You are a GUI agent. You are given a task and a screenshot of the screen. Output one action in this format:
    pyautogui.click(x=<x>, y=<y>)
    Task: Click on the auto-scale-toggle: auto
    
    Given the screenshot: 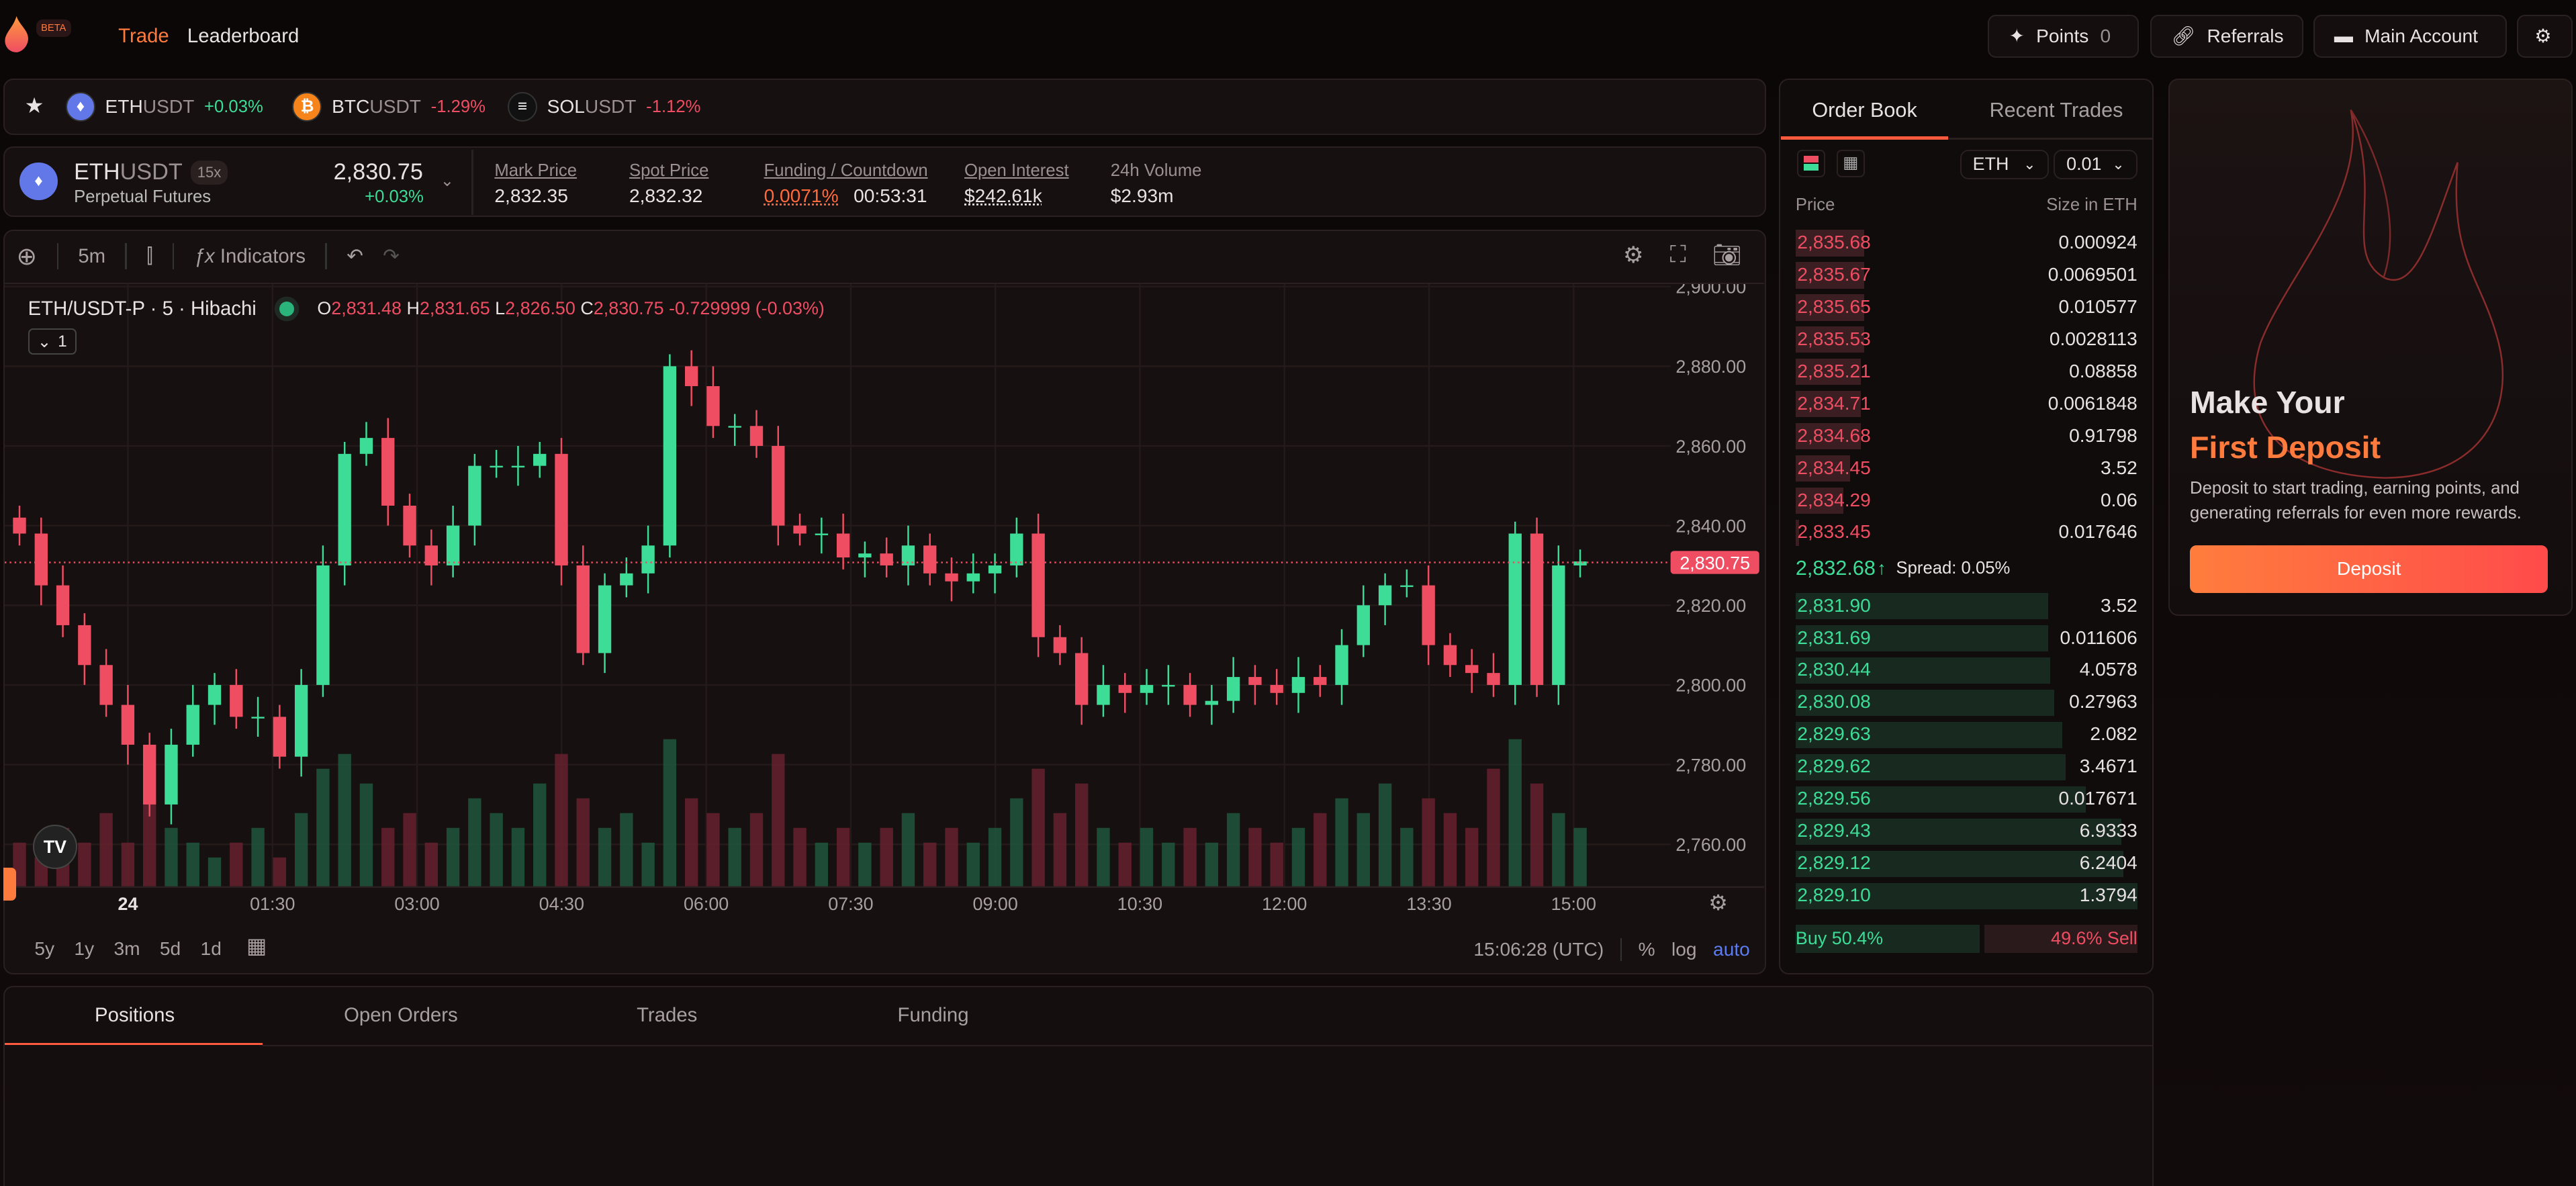 What is the action you would take?
    pyautogui.click(x=1731, y=950)
    